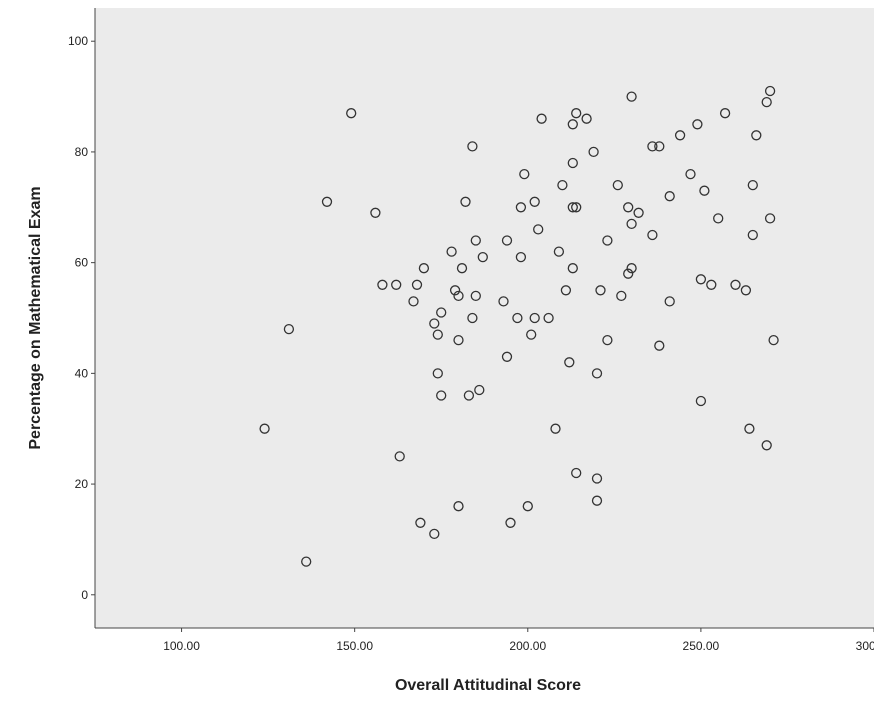 The image size is (874, 702). I want to click on x-tick-label: 100.00, so click(181, 646).